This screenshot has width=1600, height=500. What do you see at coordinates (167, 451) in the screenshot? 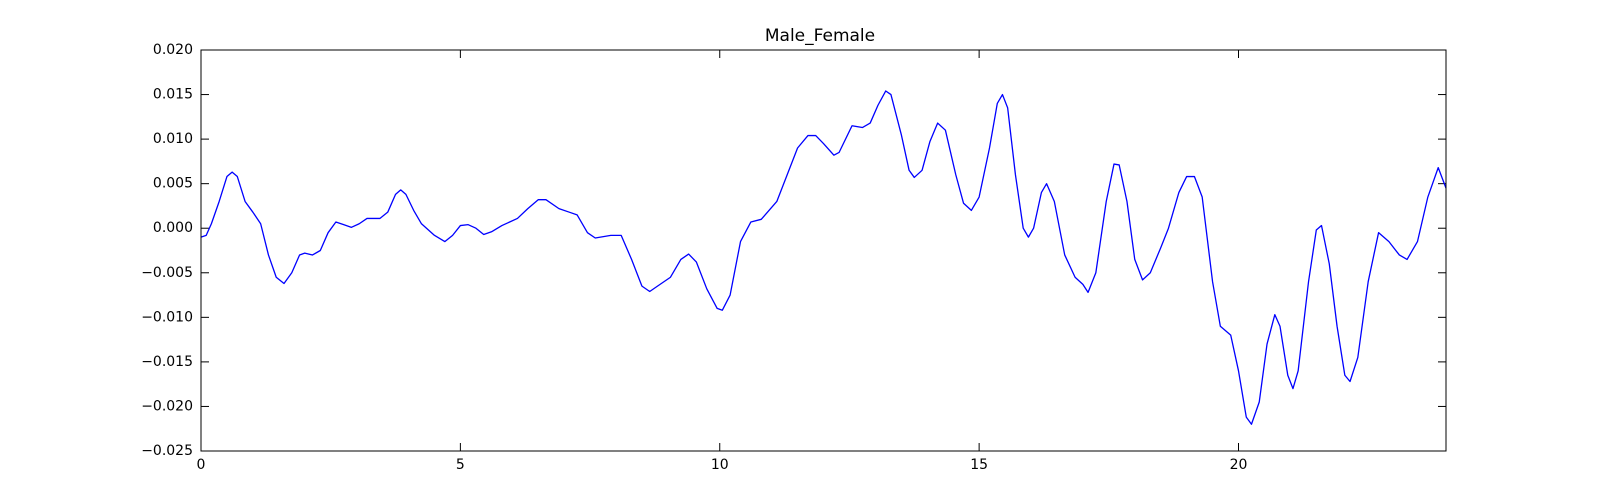
I see `y-tick-label: −0.025` at bounding box center [167, 451].